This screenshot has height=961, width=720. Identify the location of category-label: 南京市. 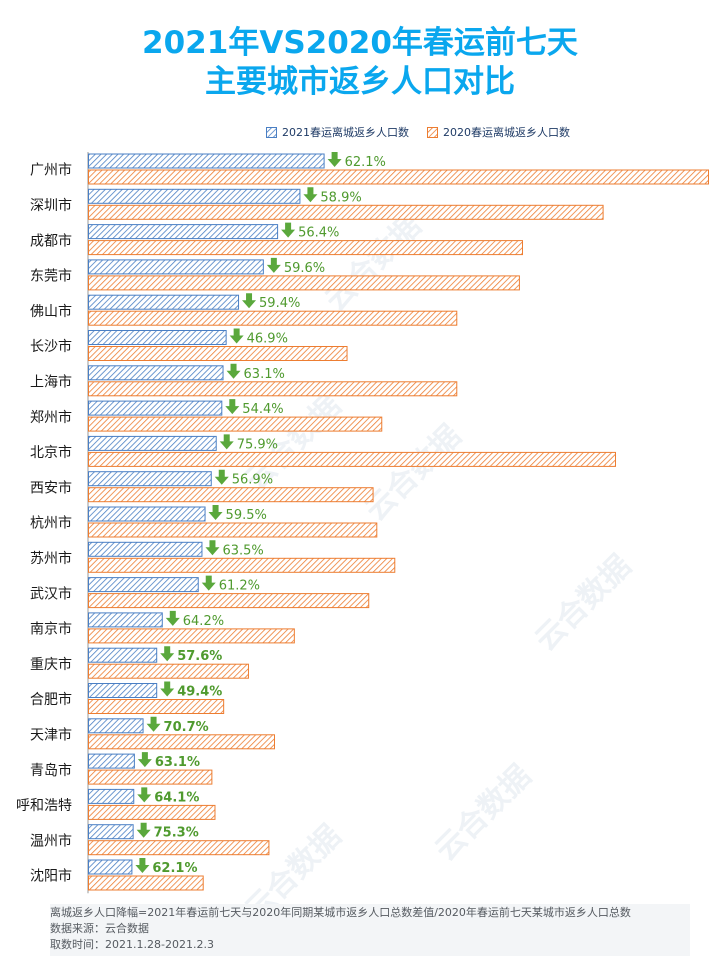
(51, 629).